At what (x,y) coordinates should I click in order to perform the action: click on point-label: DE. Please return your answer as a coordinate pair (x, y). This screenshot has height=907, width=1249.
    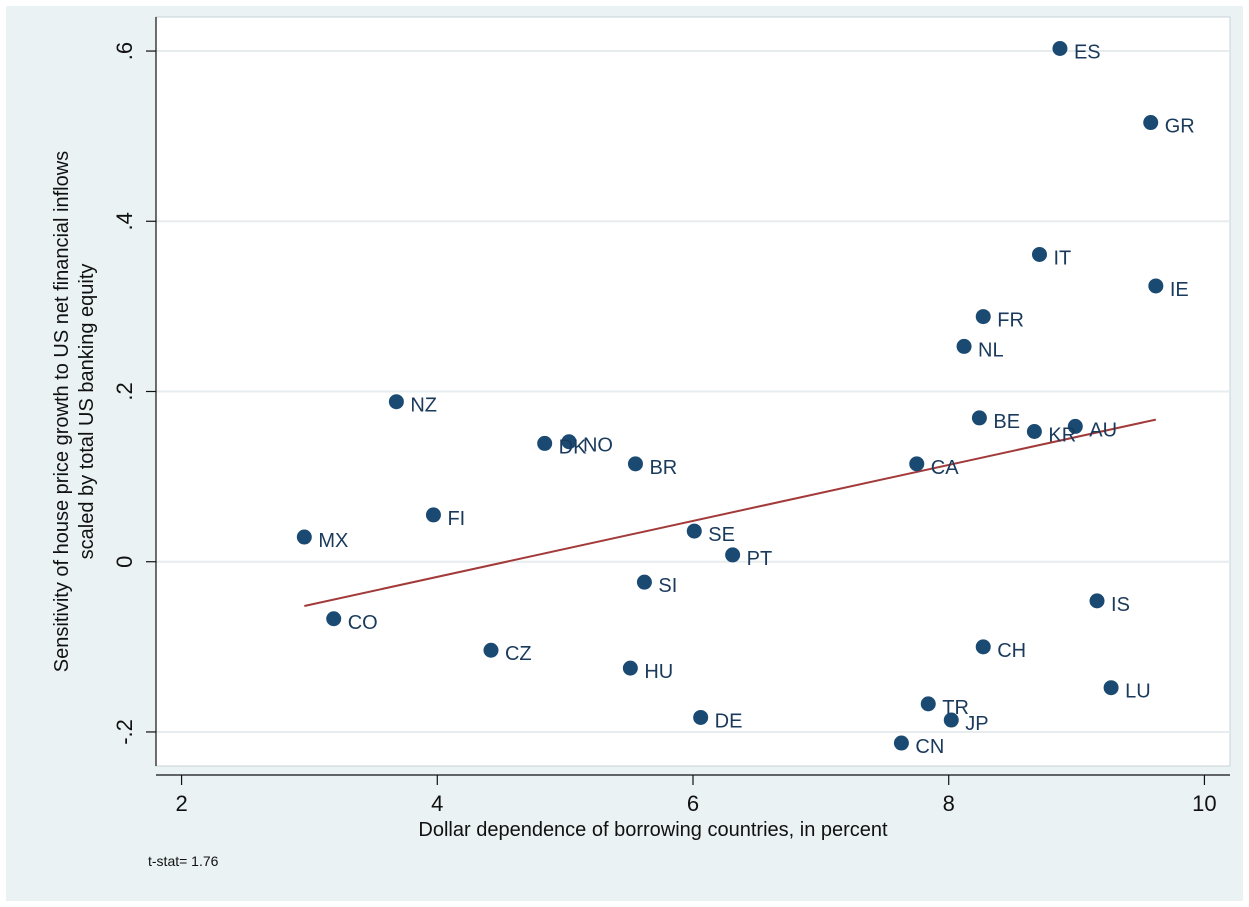
    Looking at the image, I should click on (729, 721).